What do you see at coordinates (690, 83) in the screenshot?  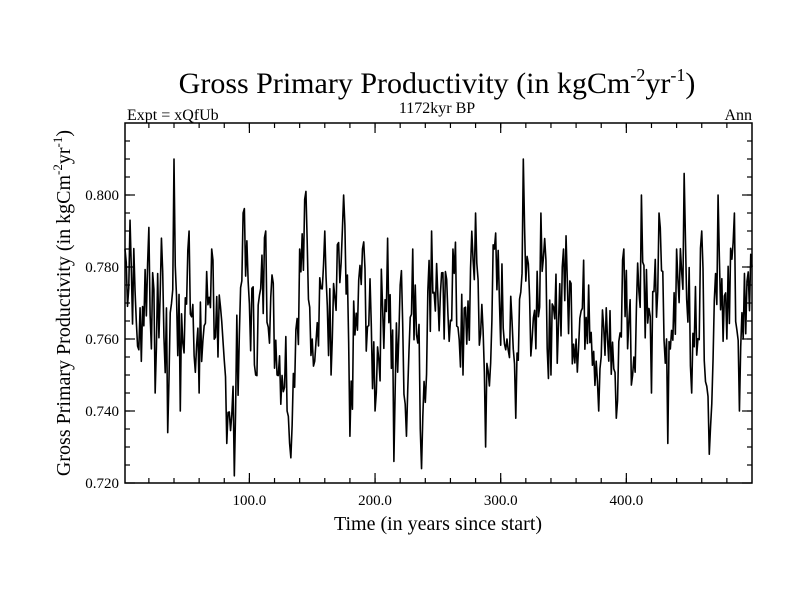 I see `title-end-text: )` at bounding box center [690, 83].